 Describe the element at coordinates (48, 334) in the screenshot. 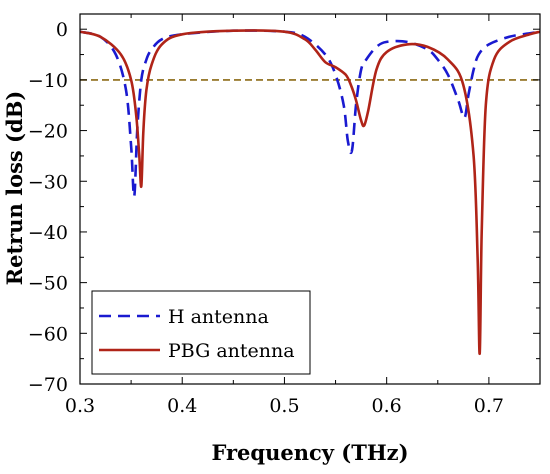

I see `y-tick-label: −60` at that location.